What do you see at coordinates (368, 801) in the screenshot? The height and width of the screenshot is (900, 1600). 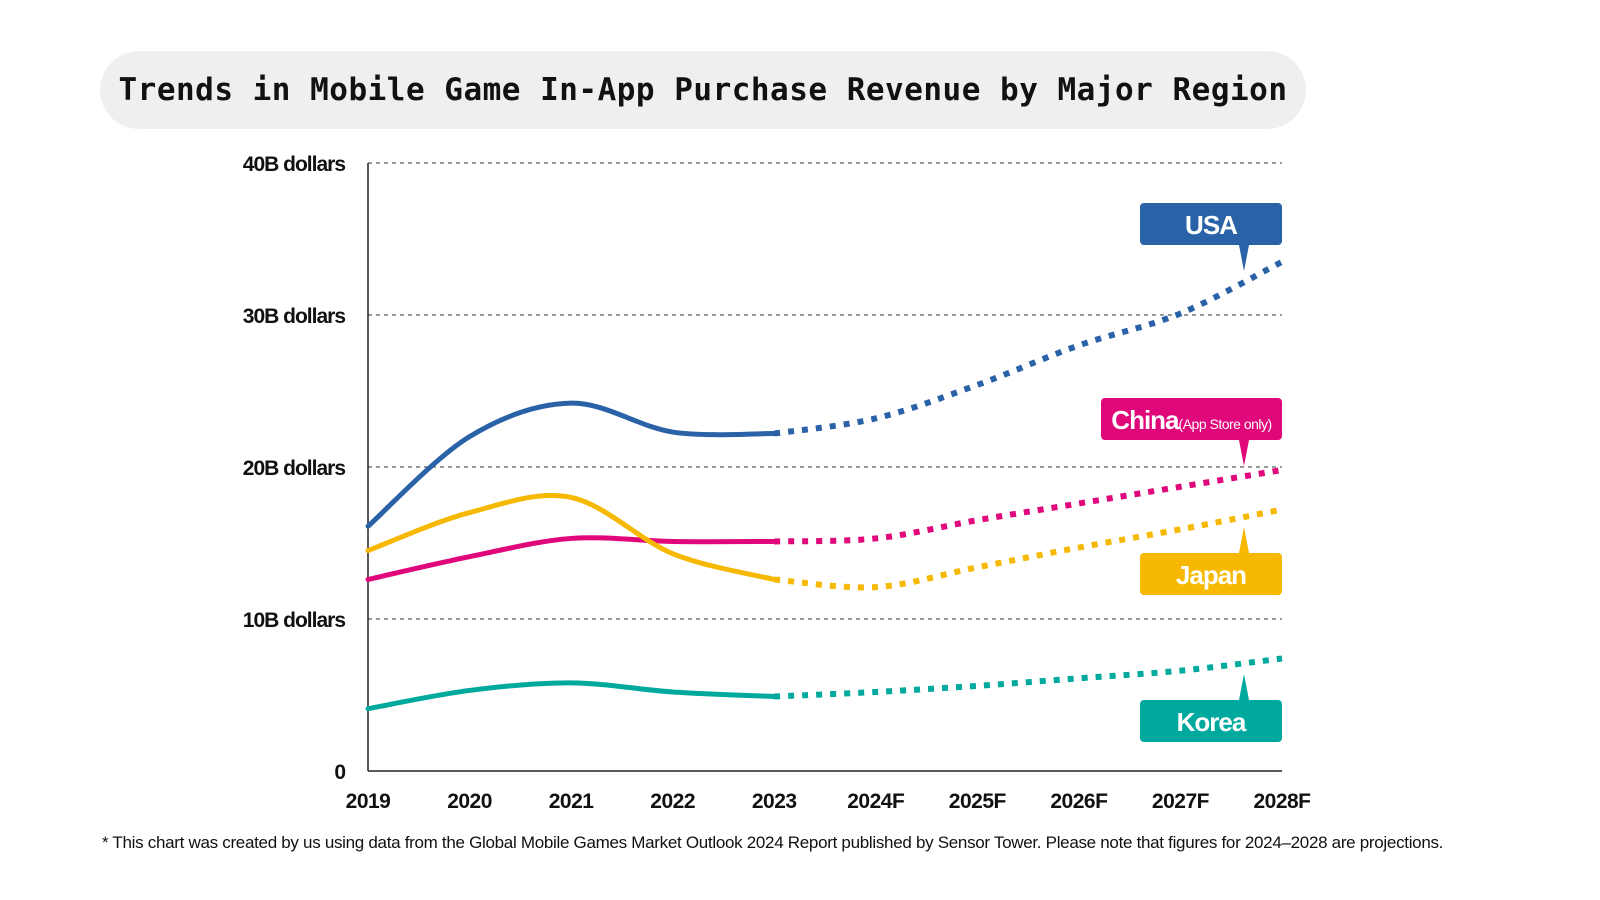 I see `x-tick-label: 2019` at bounding box center [368, 801].